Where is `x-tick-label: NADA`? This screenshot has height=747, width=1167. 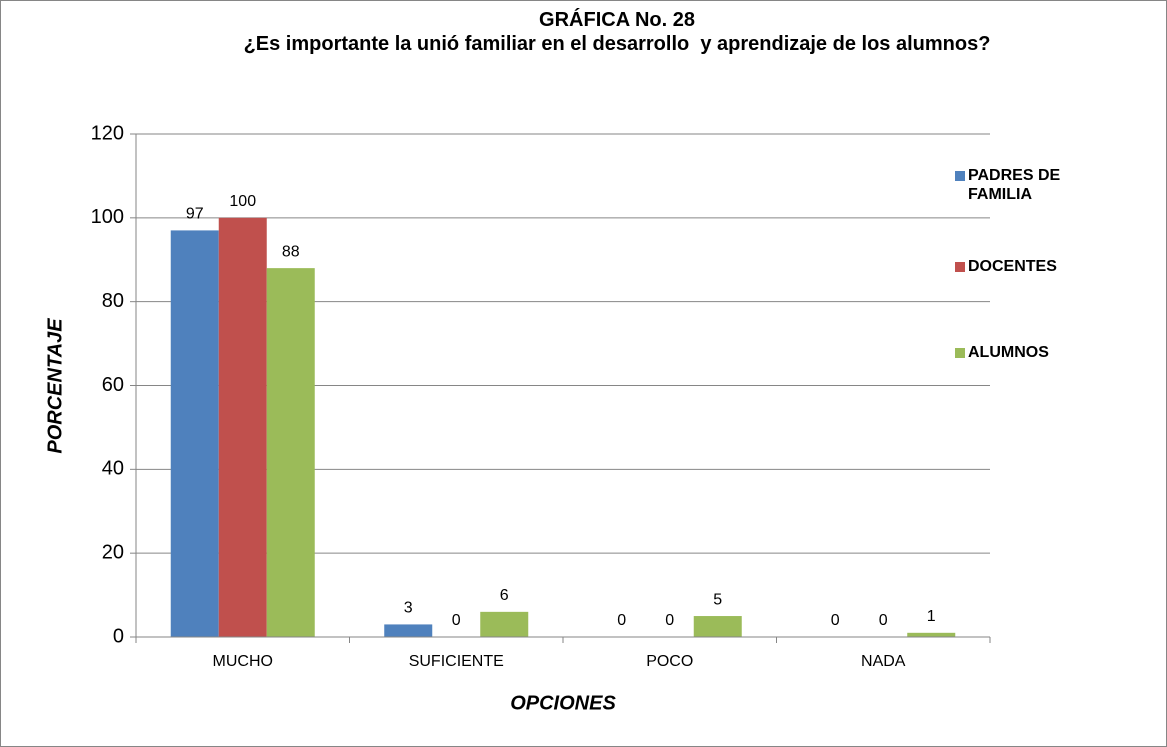 x-tick-label: NADA is located at coordinates (883, 661).